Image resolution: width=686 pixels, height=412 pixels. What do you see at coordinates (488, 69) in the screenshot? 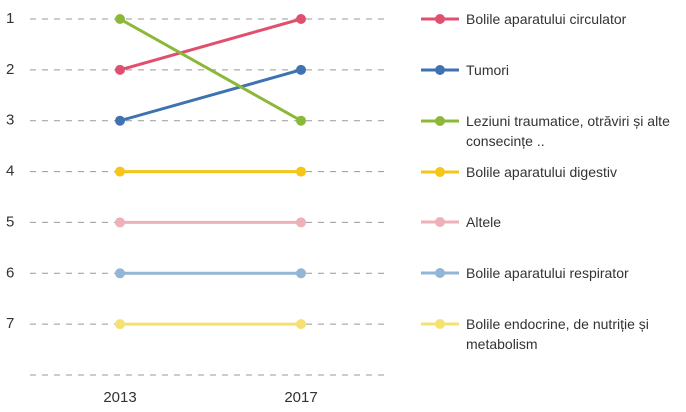
I see `legend-label: Tumori` at bounding box center [488, 69].